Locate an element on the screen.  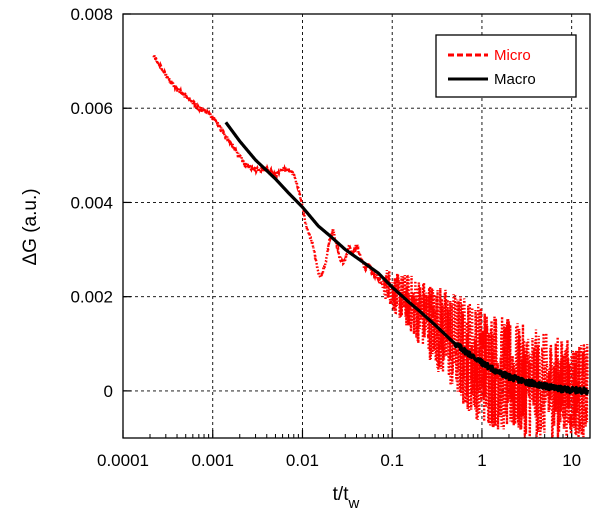
x-tick-label: 10 is located at coordinates (571, 460).